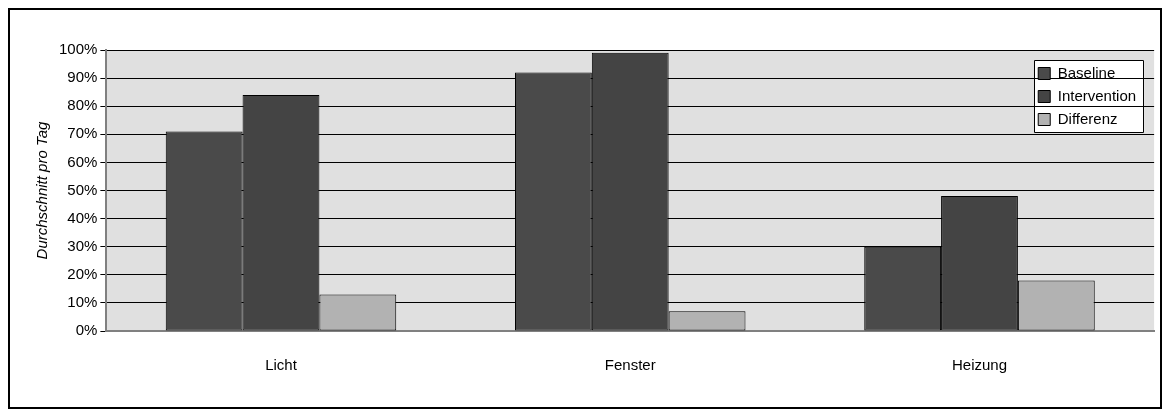  What do you see at coordinates (82, 217) in the screenshot?
I see `y-tick-label: 40%` at bounding box center [82, 217].